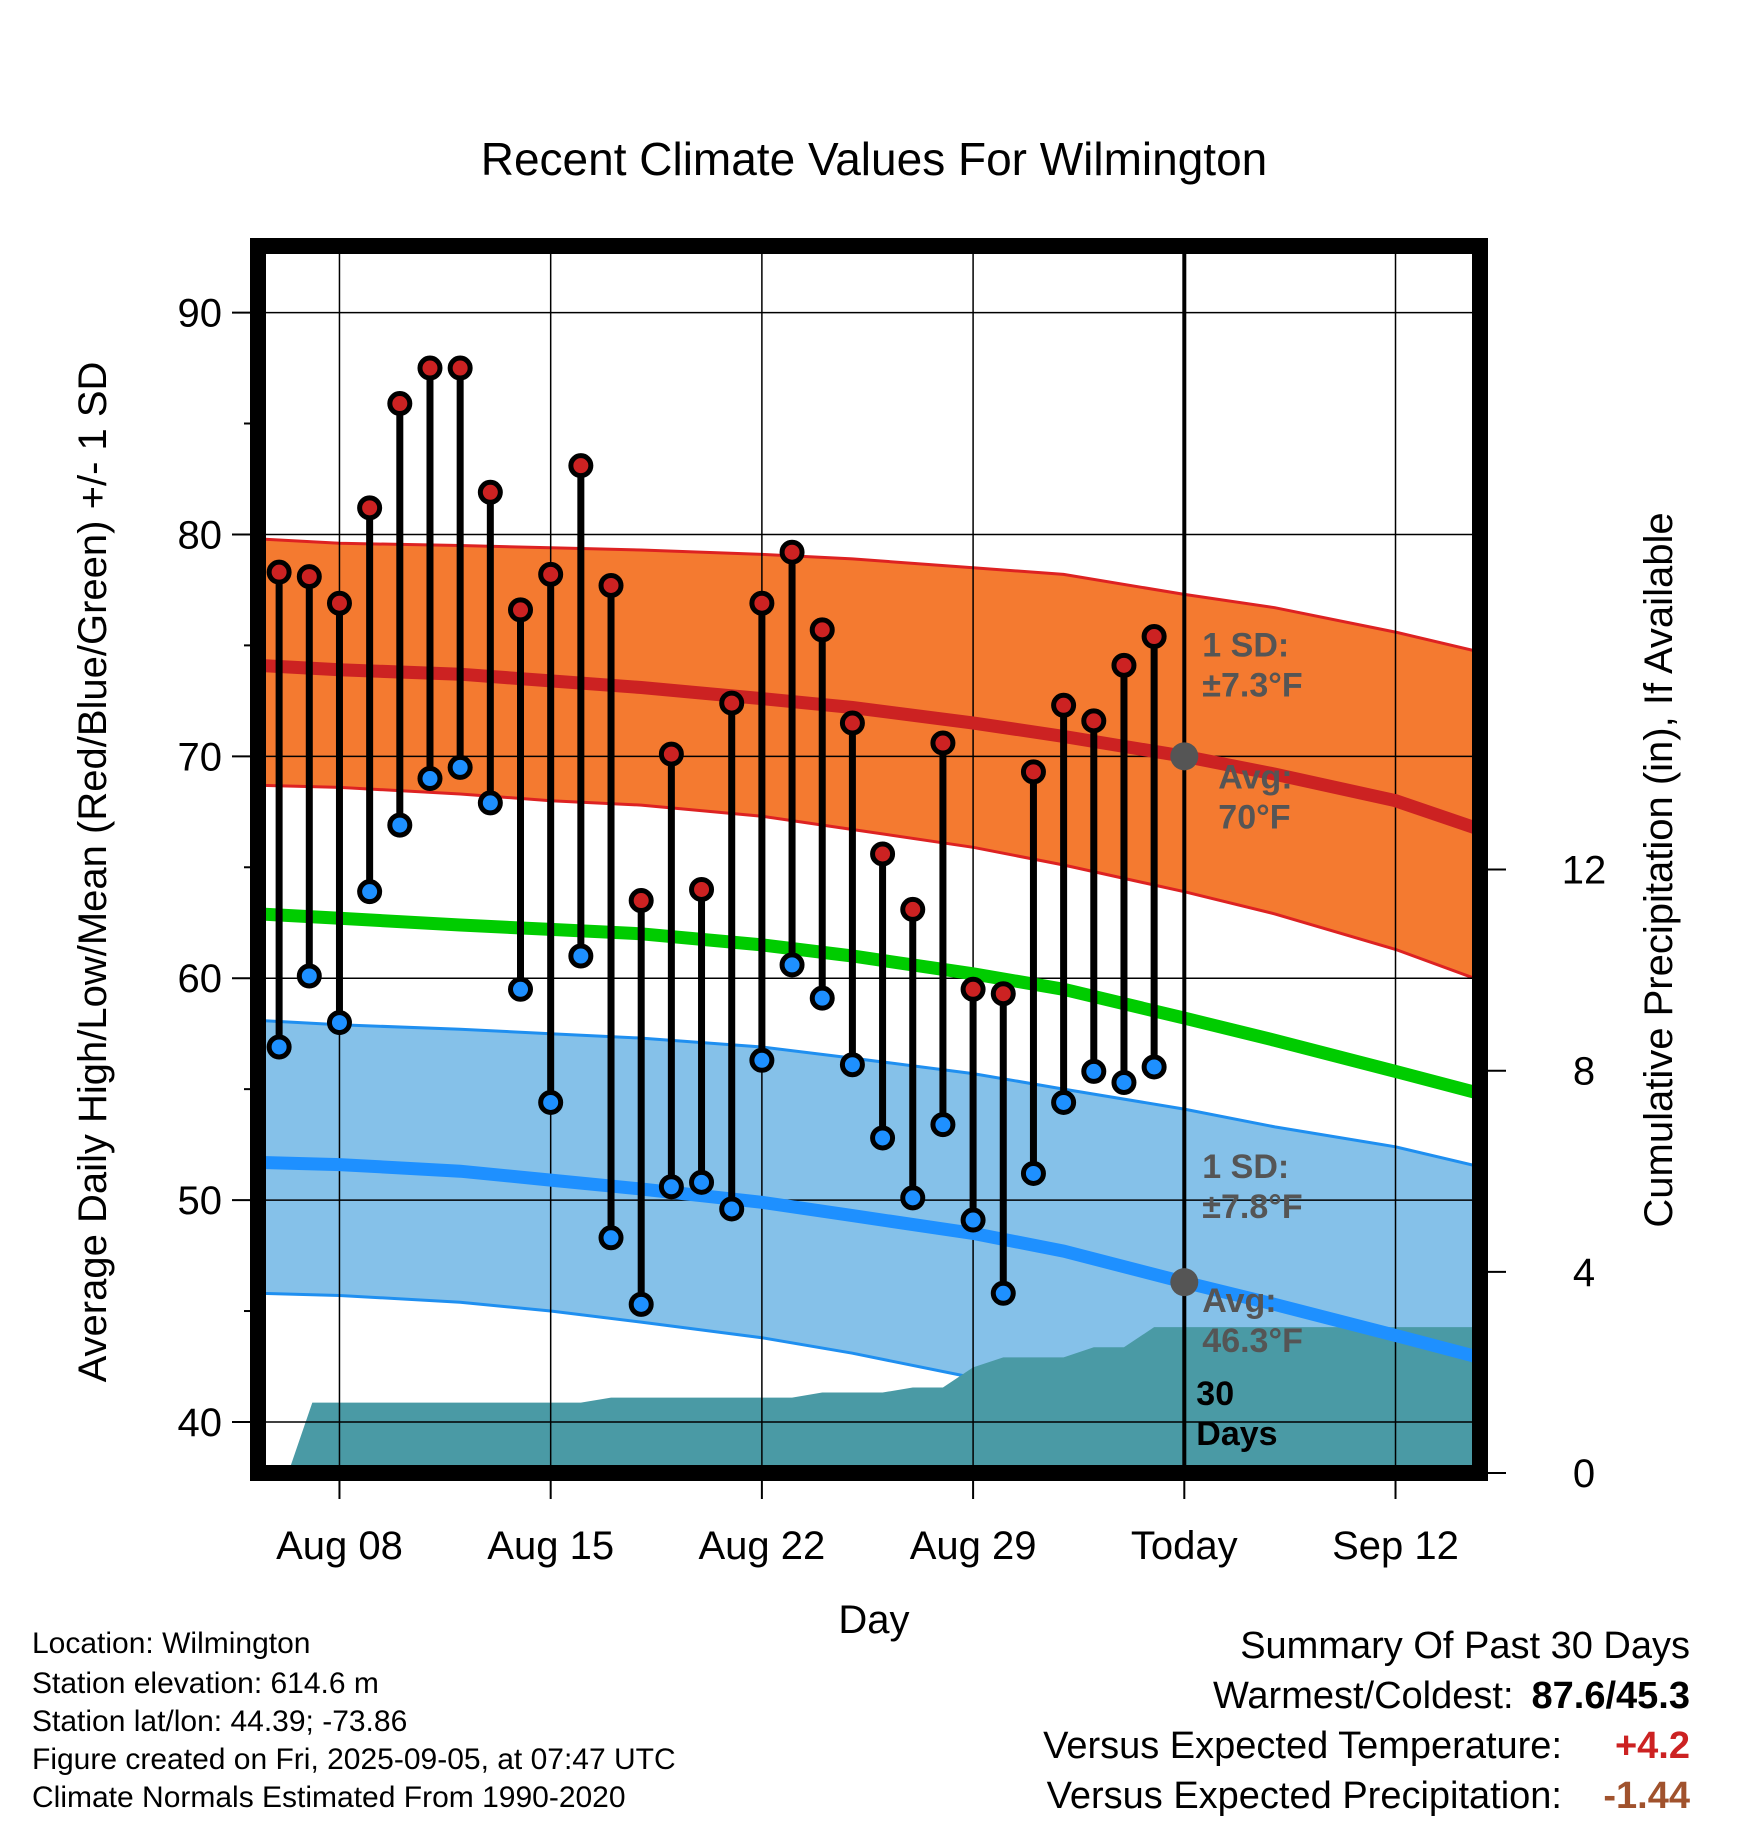 This screenshot has width=1748, height=1828. What do you see at coordinates (1236, 1434) in the screenshot?
I see `period-days-label: Days` at bounding box center [1236, 1434].